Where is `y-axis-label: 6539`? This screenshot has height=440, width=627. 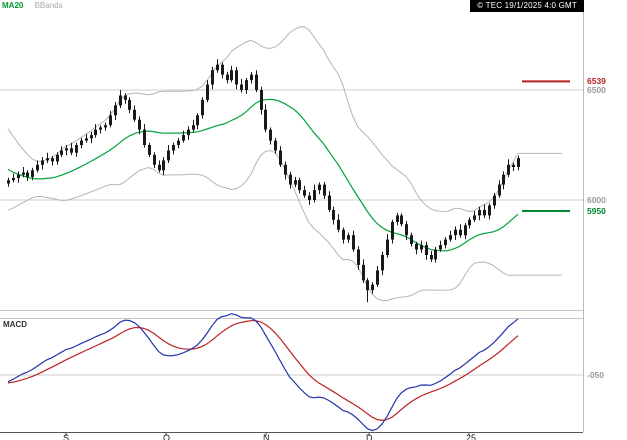
y-axis-label: 6539 is located at coordinates (596, 81).